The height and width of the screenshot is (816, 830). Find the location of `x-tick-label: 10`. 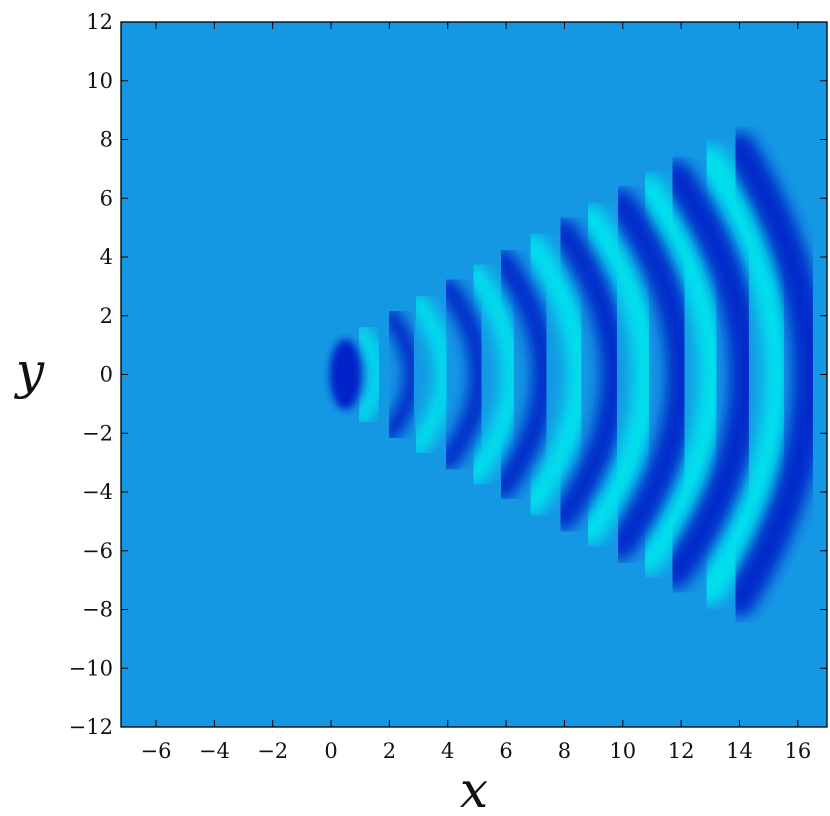

x-tick-label: 10 is located at coordinates (622, 751).